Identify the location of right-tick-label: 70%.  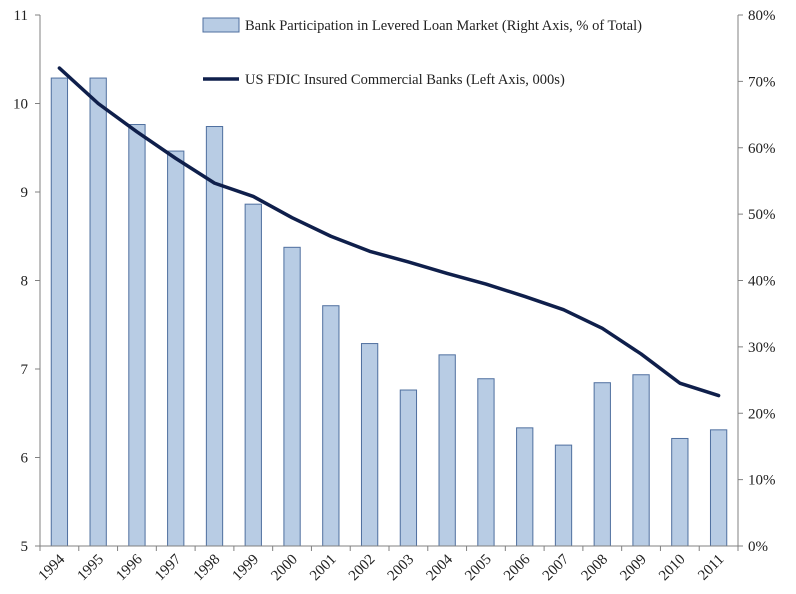
(762, 82).